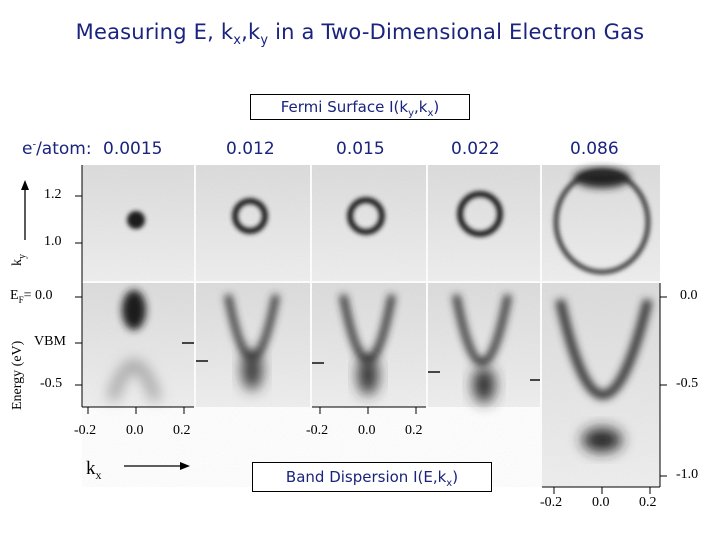 The image size is (720, 540). I want to click on vbm-tick: VBM, so click(50, 341).